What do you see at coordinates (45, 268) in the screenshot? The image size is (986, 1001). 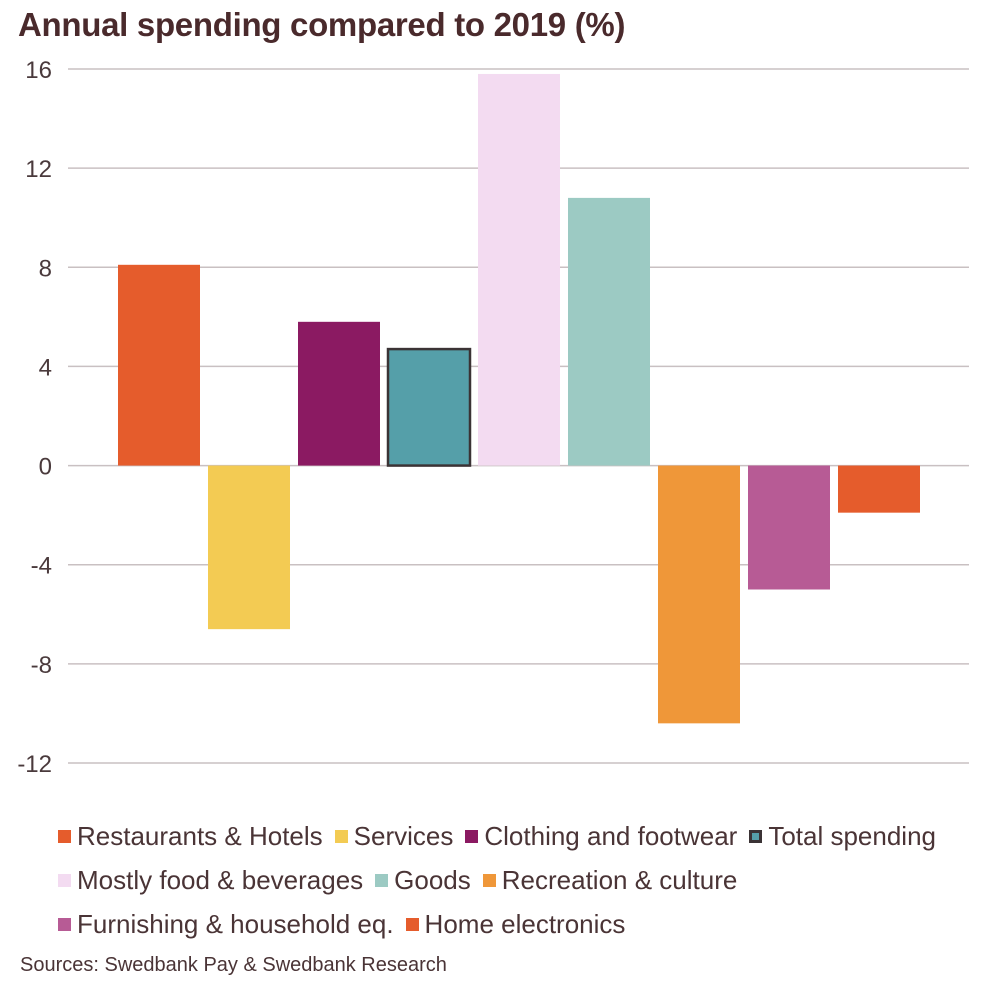 I see `y-tick-label: 8` at bounding box center [45, 268].